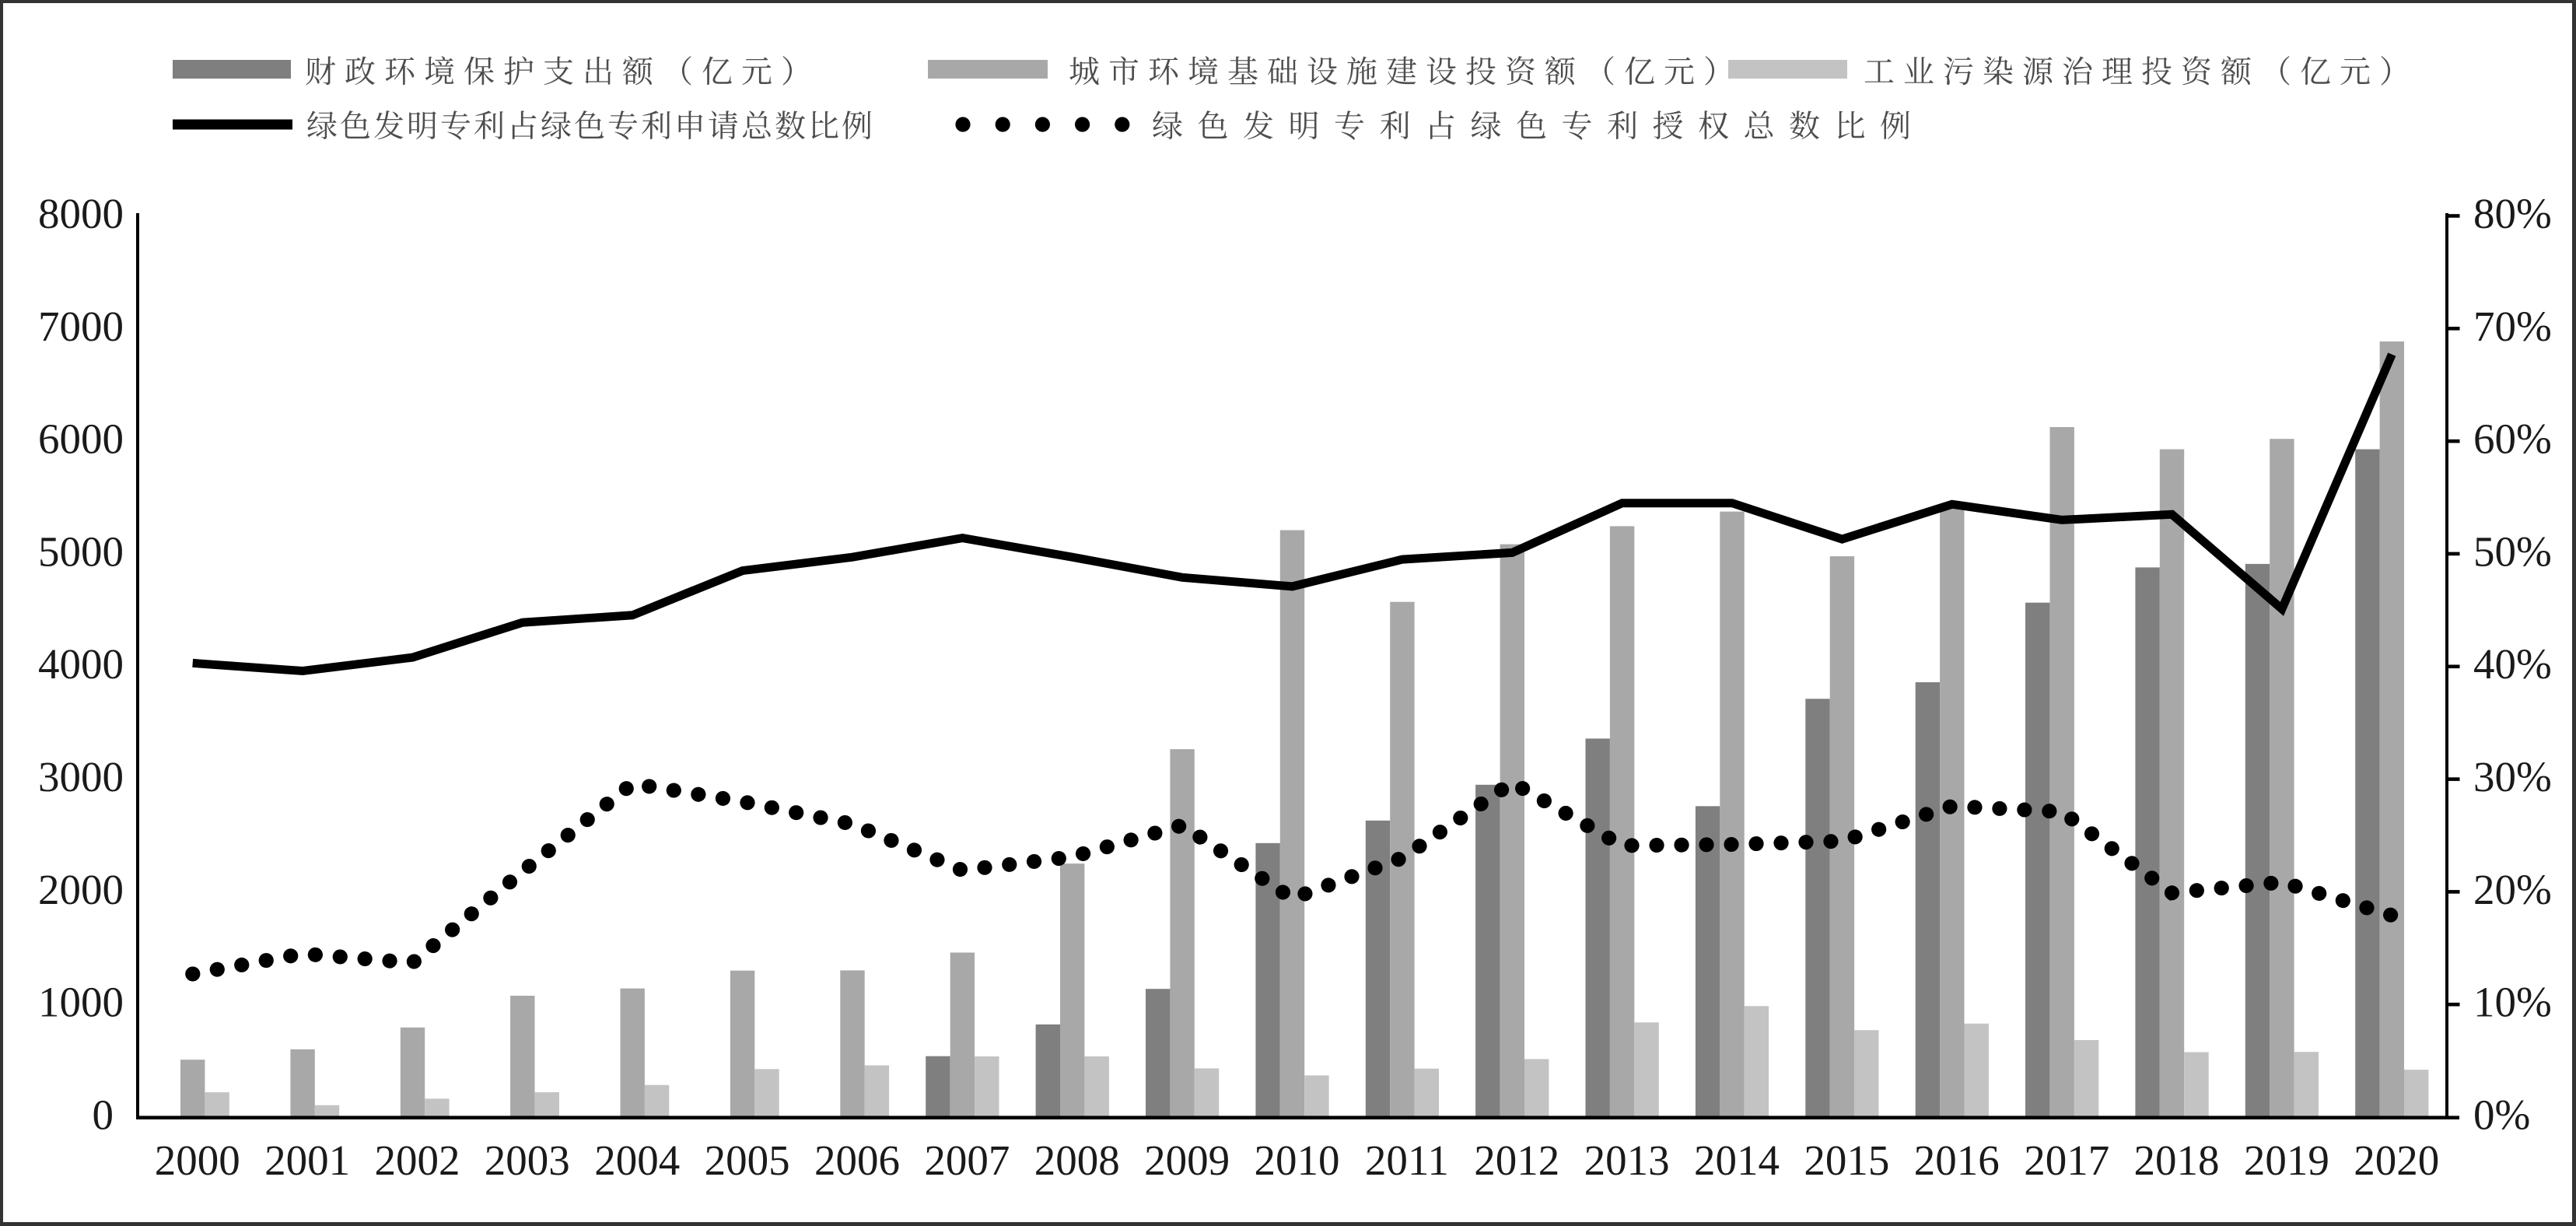  Describe the element at coordinates (528, 1160) in the screenshot. I see `svg-text: 2003` at that location.